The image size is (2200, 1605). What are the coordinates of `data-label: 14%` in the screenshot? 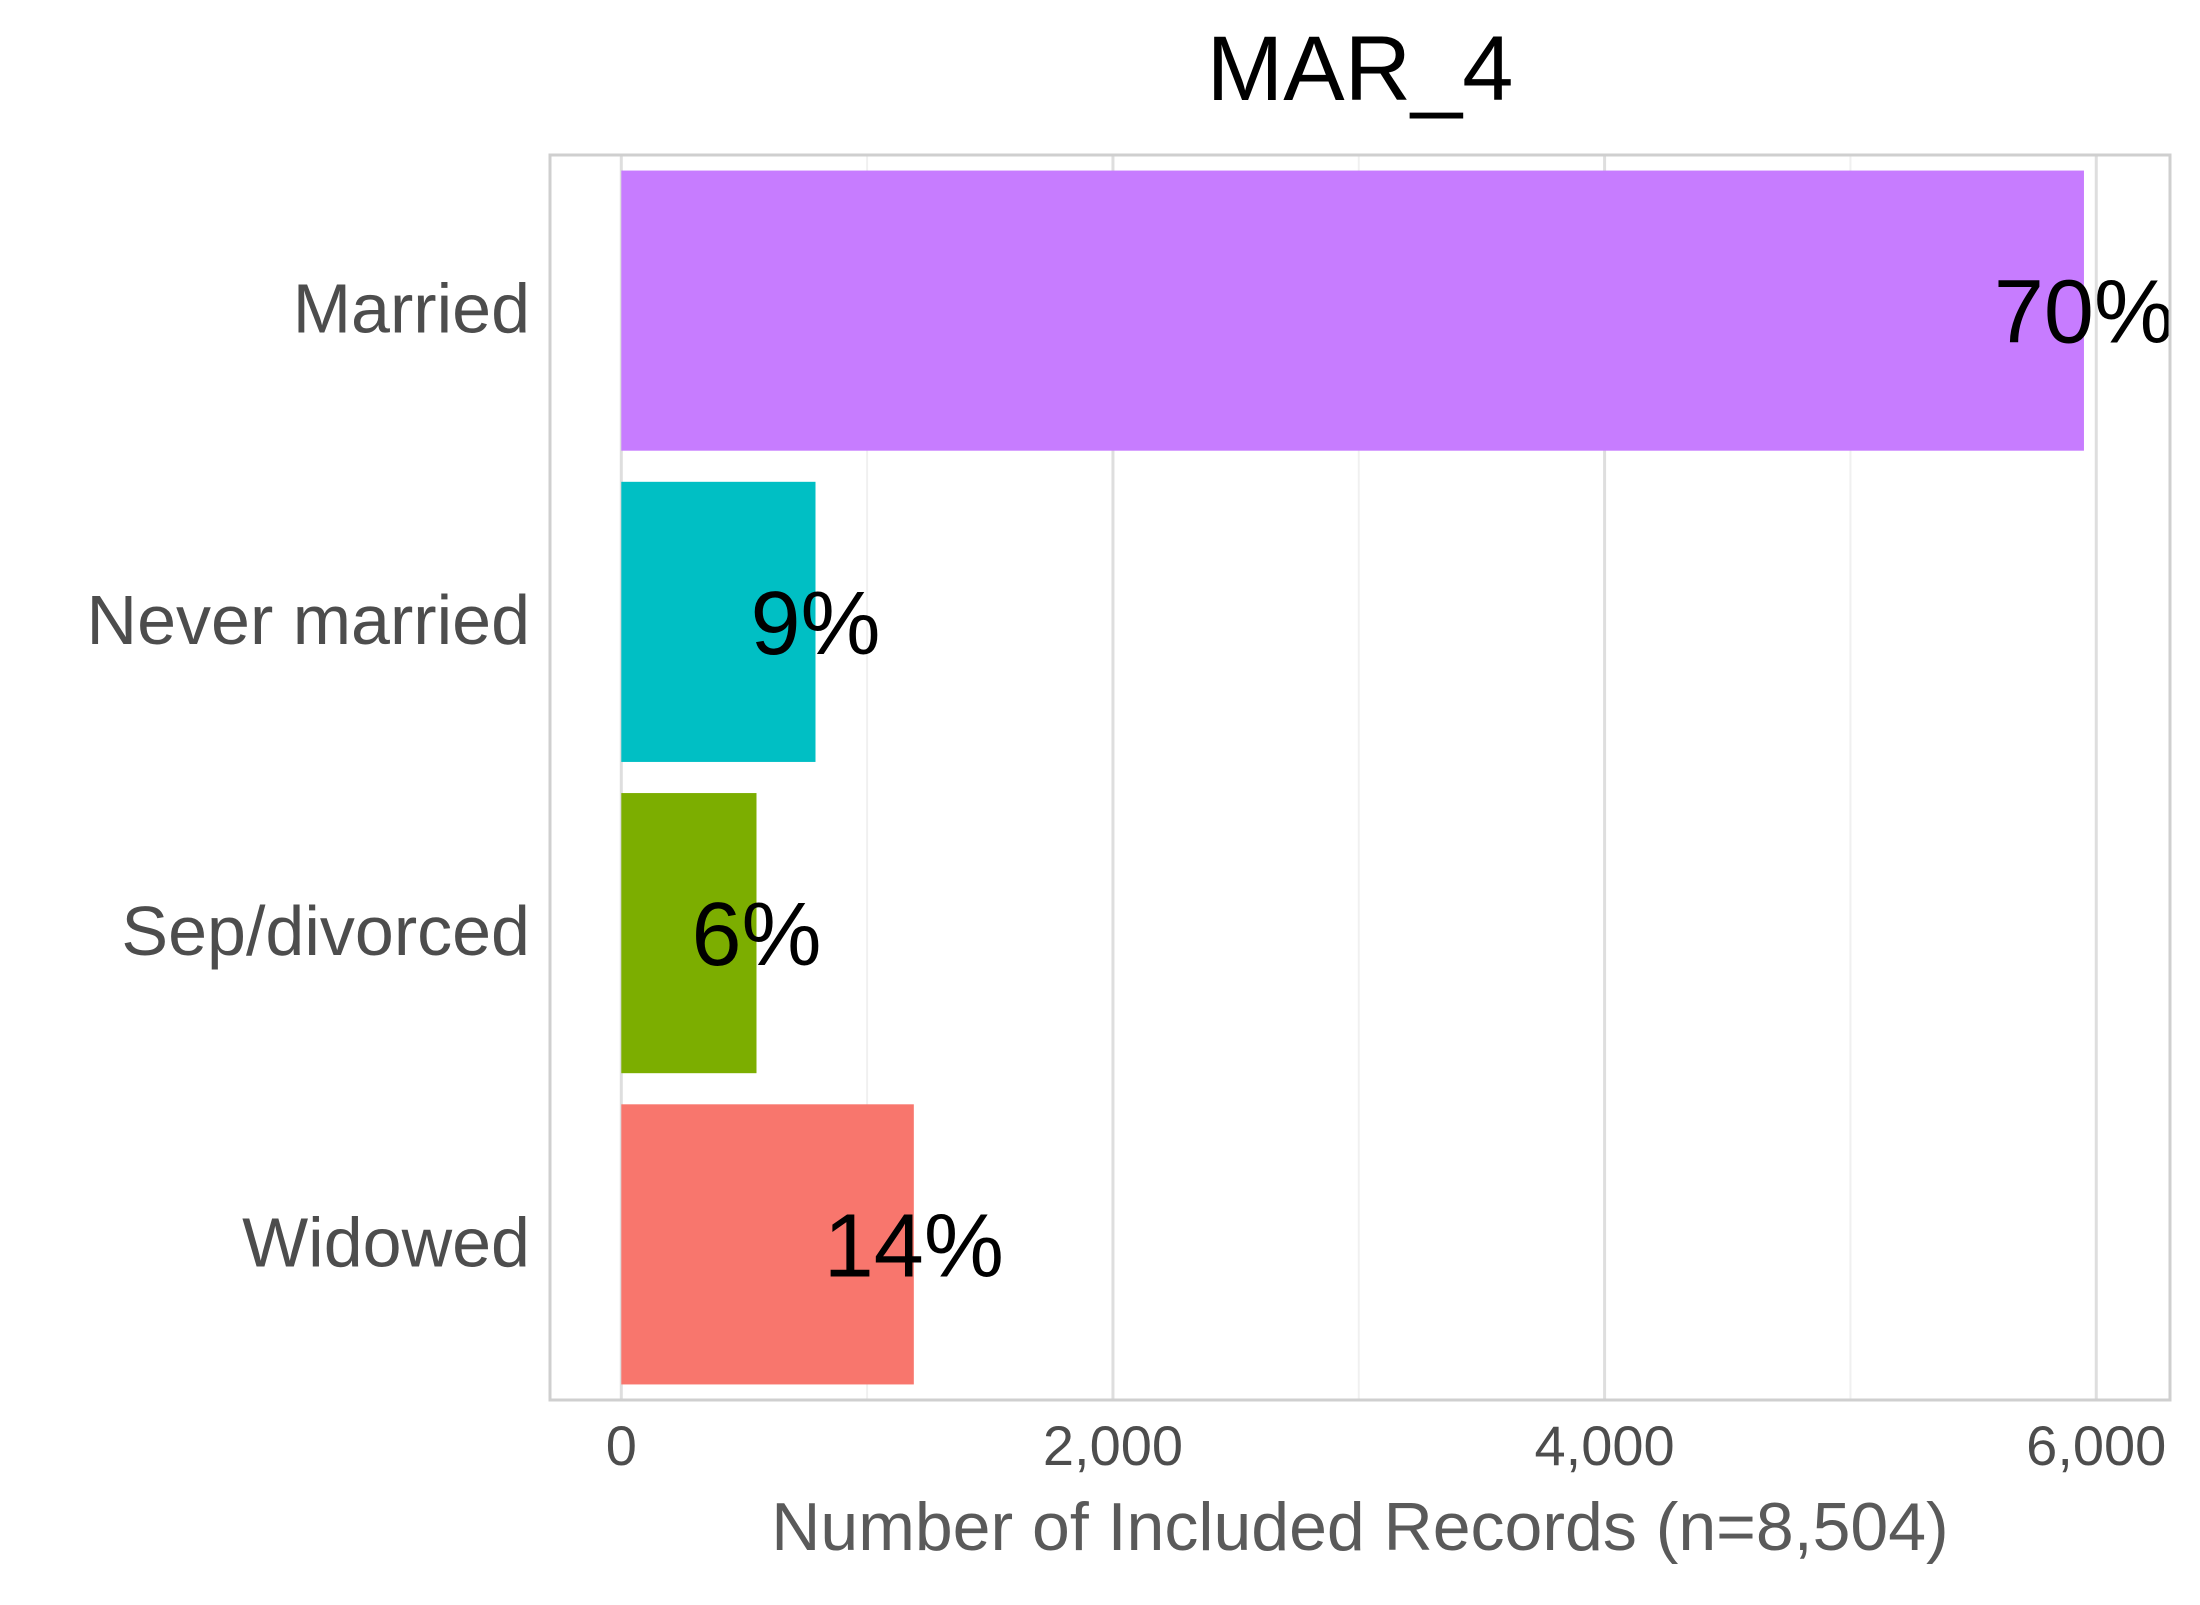 It's located at (914, 1246).